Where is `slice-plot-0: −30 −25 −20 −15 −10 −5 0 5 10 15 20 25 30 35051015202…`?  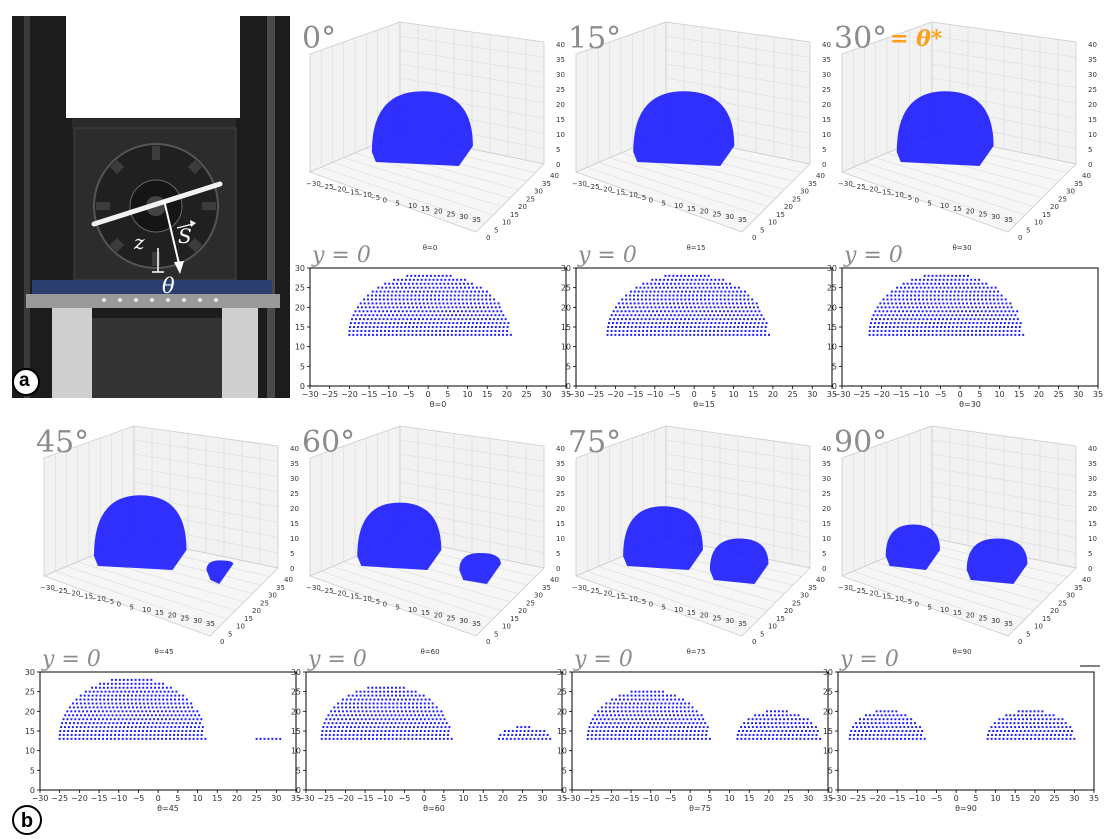
slice-plot-0: −30 −25 −20 −15 −10 −5 0 5 10 15 20 25 30 35051015202… is located at coordinates (433, 336).